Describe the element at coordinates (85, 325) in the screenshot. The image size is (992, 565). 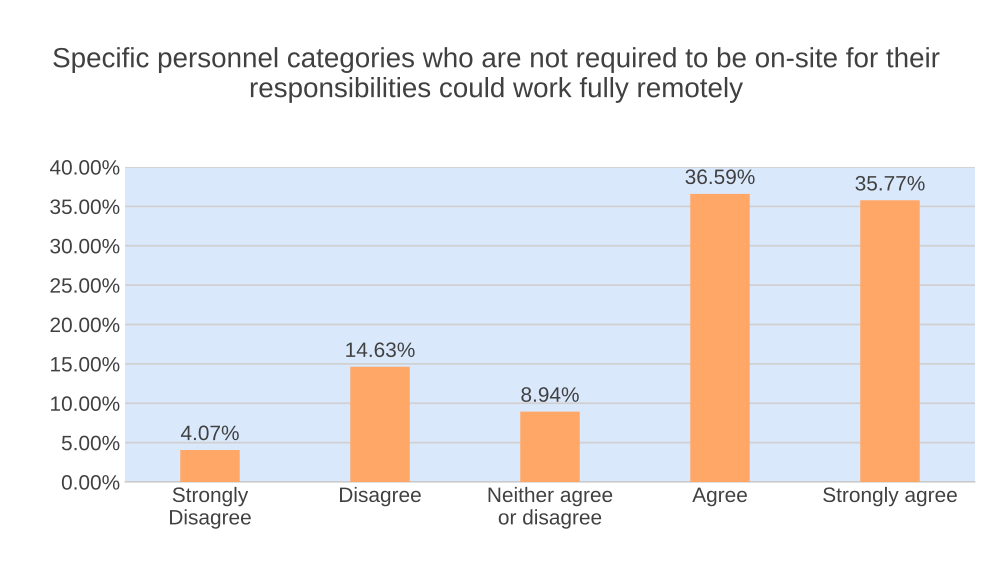
I see `y-tick-label: 20.00%` at that location.